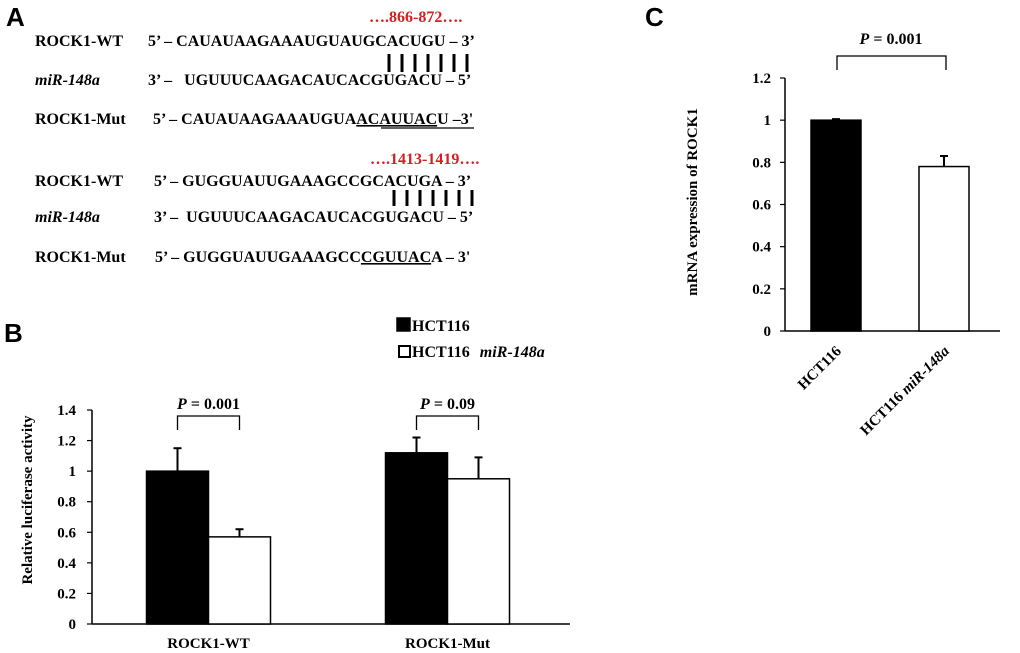 The height and width of the screenshot is (653, 1020). What do you see at coordinates (208, 404) in the screenshot?
I see `p-value-b: P = 0.001` at bounding box center [208, 404].